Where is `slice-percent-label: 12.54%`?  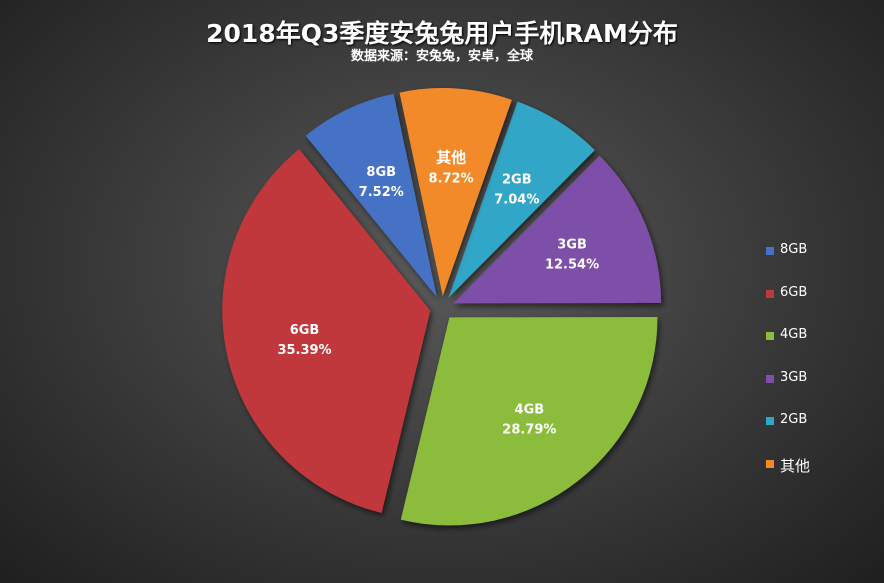
slice-percent-label: 12.54% is located at coordinates (572, 265).